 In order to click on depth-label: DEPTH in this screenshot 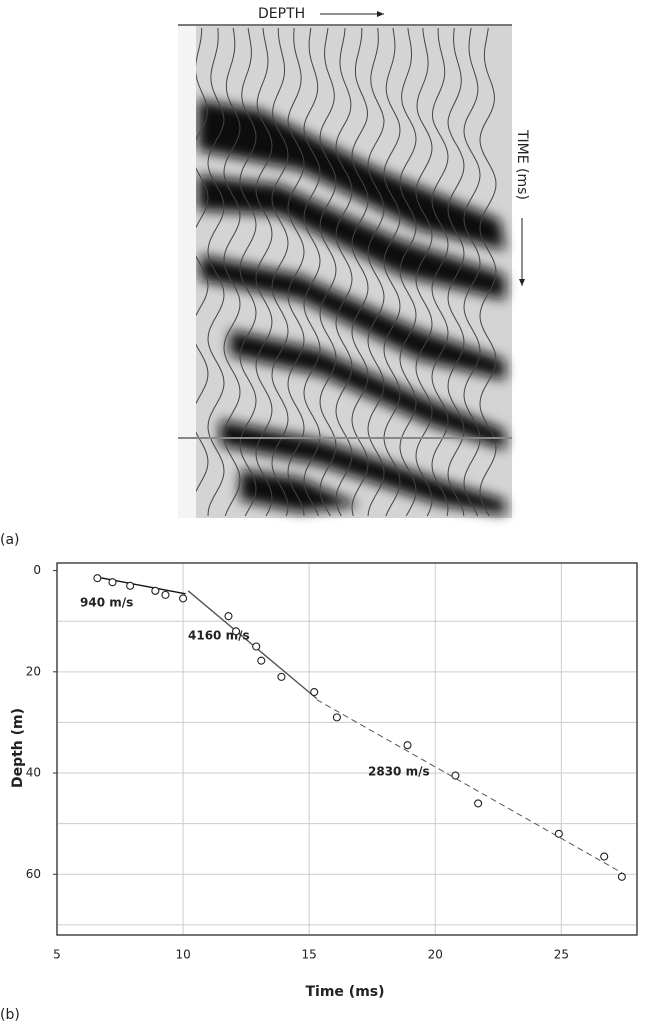, I will do `click(281, 14)`.